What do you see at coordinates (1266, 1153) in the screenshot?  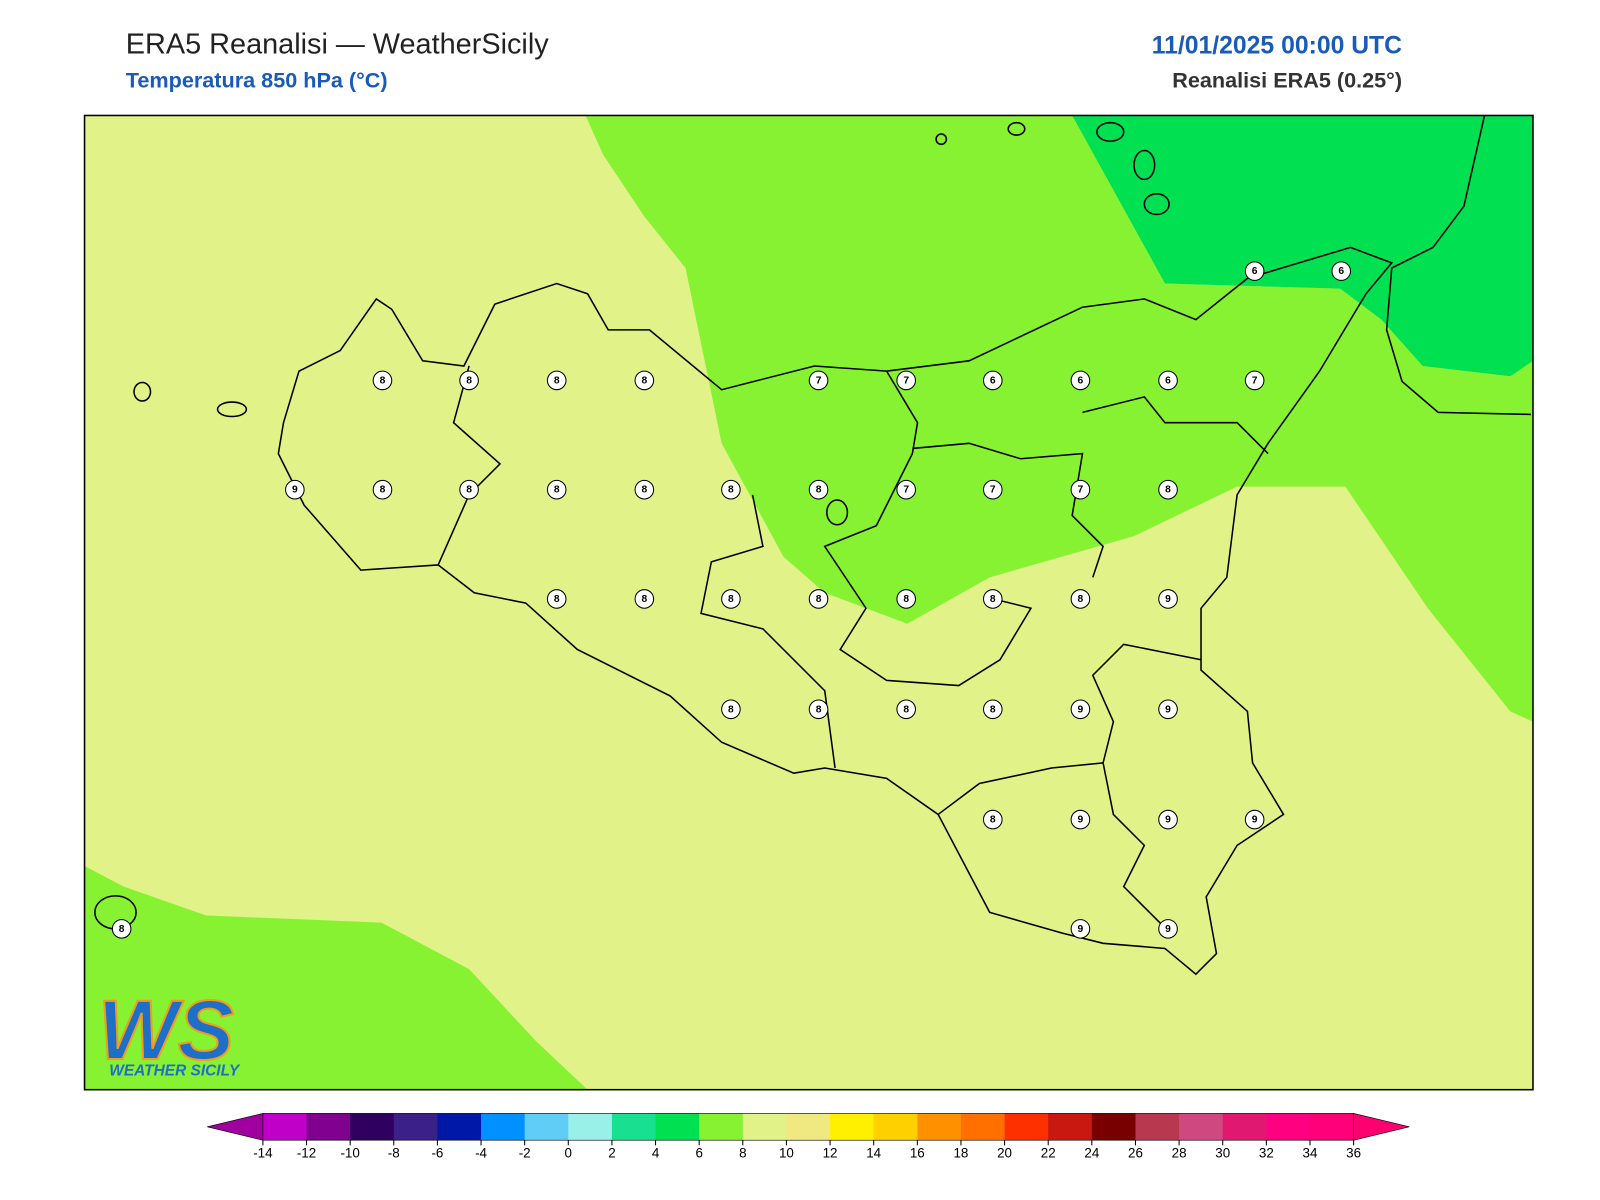 I see `colorbar-tick-label: 32` at bounding box center [1266, 1153].